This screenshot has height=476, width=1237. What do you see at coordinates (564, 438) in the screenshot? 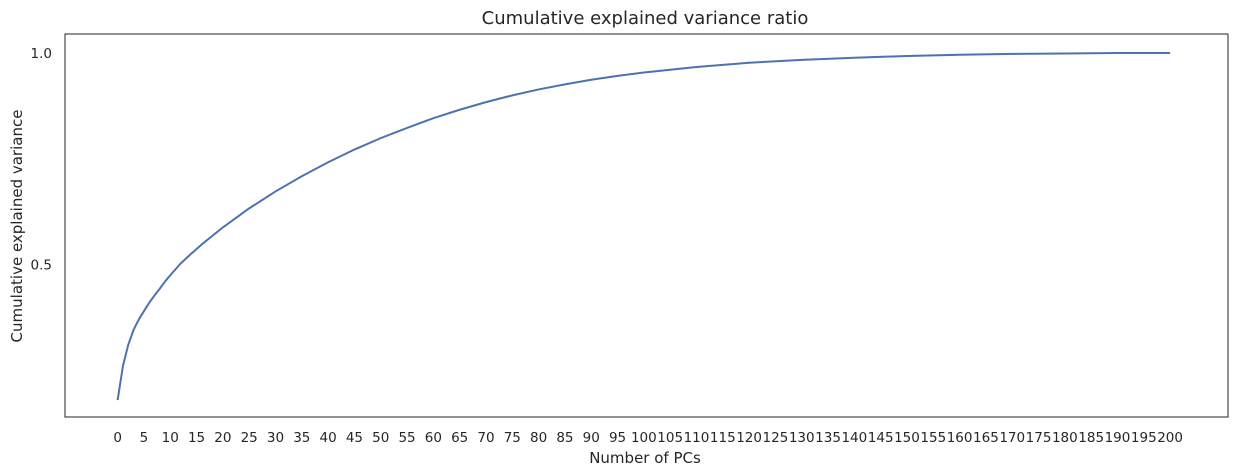
I see `x-tick-label: 85` at bounding box center [564, 438].